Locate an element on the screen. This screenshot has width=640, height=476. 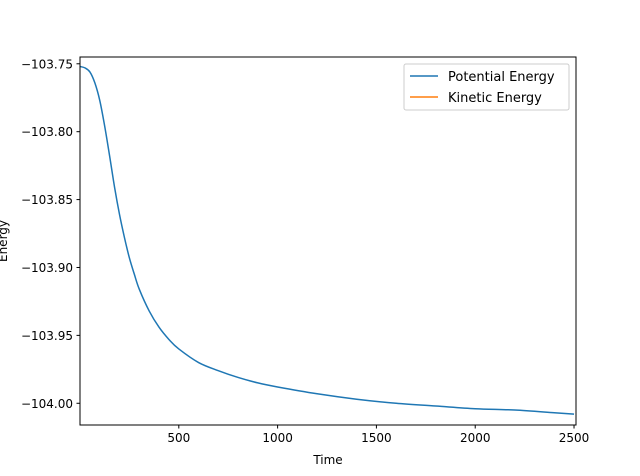
y-tick-label: −103.90 is located at coordinates (47, 268).